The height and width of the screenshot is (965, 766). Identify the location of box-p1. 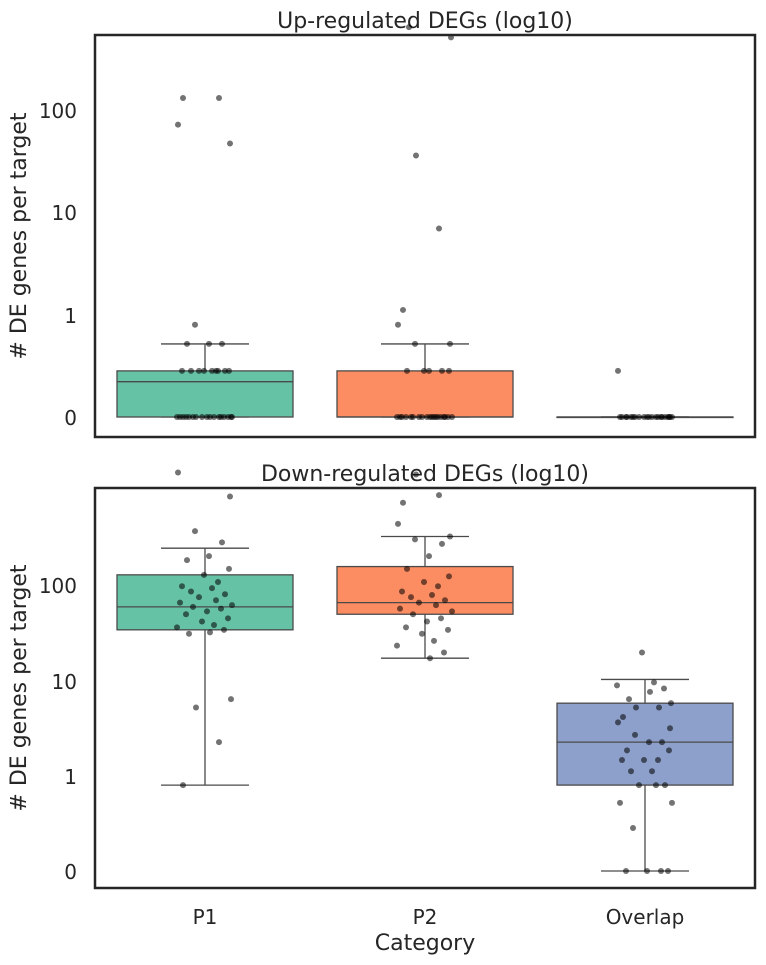
(205, 394).